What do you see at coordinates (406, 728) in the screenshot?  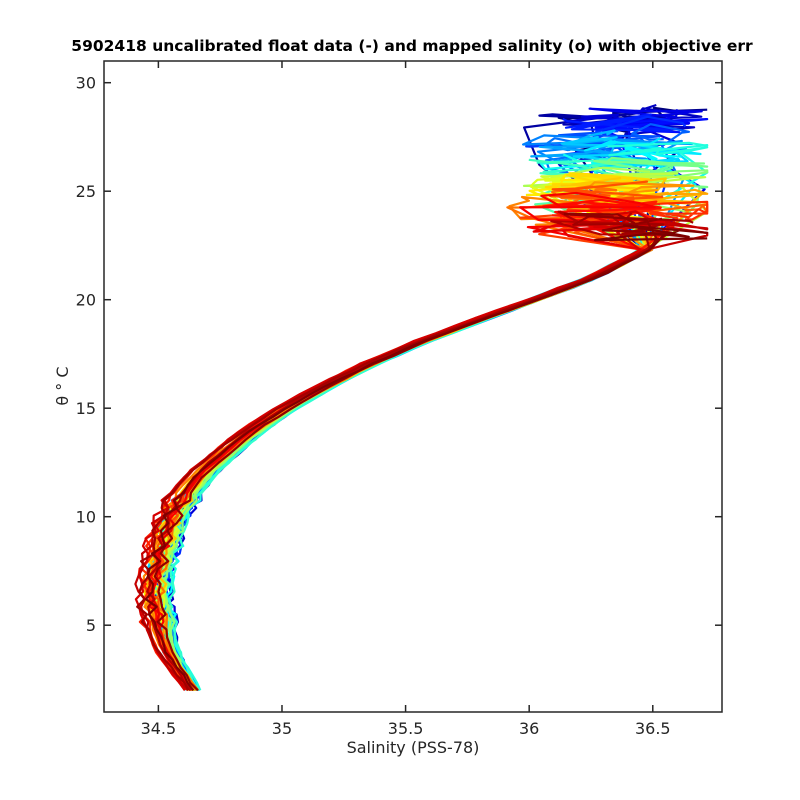 I see `x-tick-label: 35.5` at bounding box center [406, 728].